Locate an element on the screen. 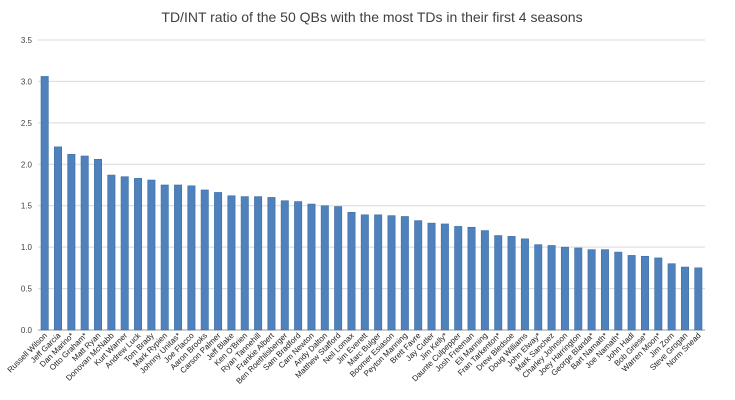 This screenshot has width=735, height=400. y-tick-label: 0.0 is located at coordinates (27, 330).